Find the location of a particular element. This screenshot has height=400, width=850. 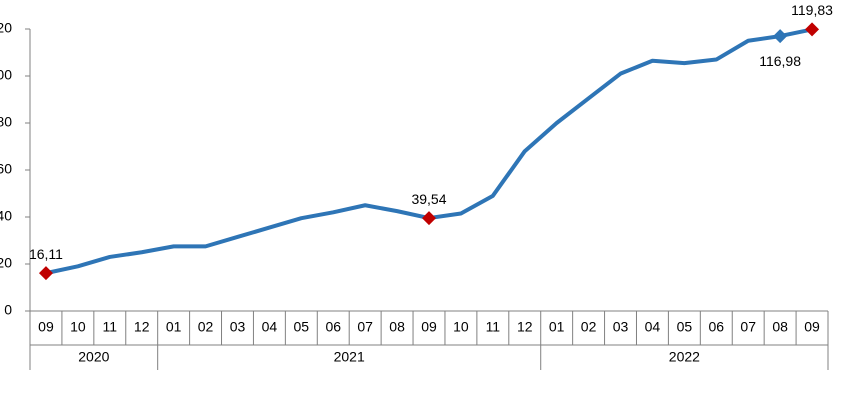

y-tick-label: 120 is located at coordinates (6, 28).